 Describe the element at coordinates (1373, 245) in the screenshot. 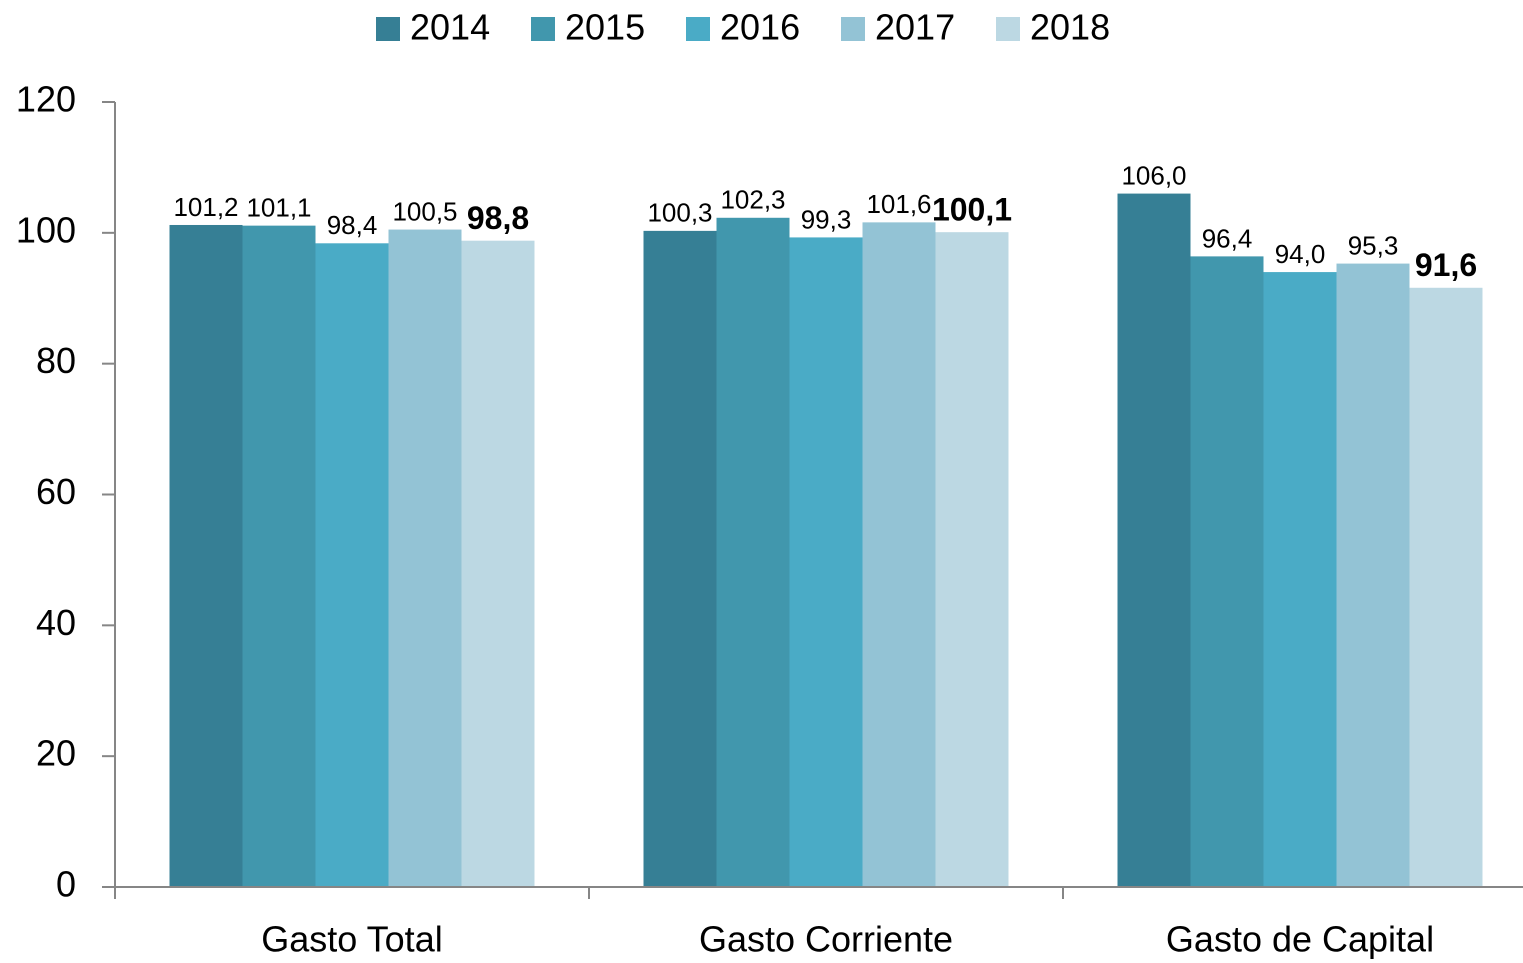

I see `data-label: 95,3` at that location.